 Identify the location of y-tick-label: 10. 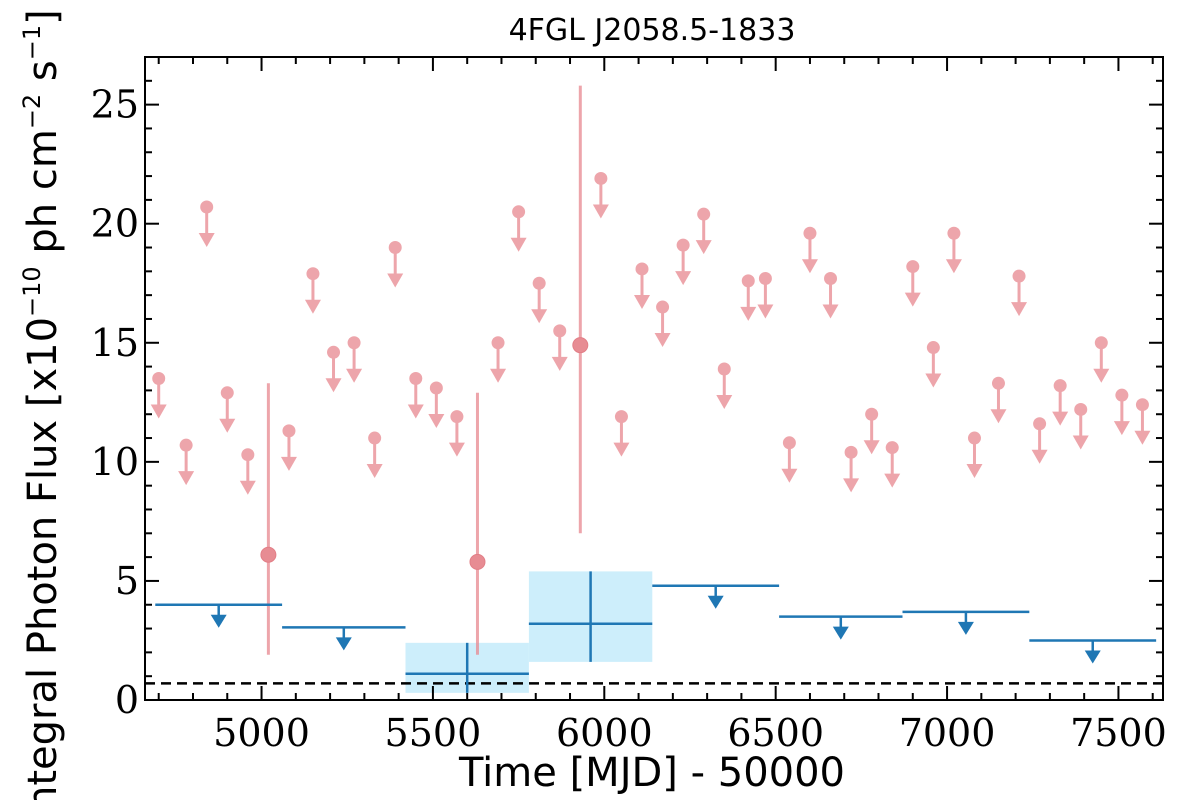
(115, 462).